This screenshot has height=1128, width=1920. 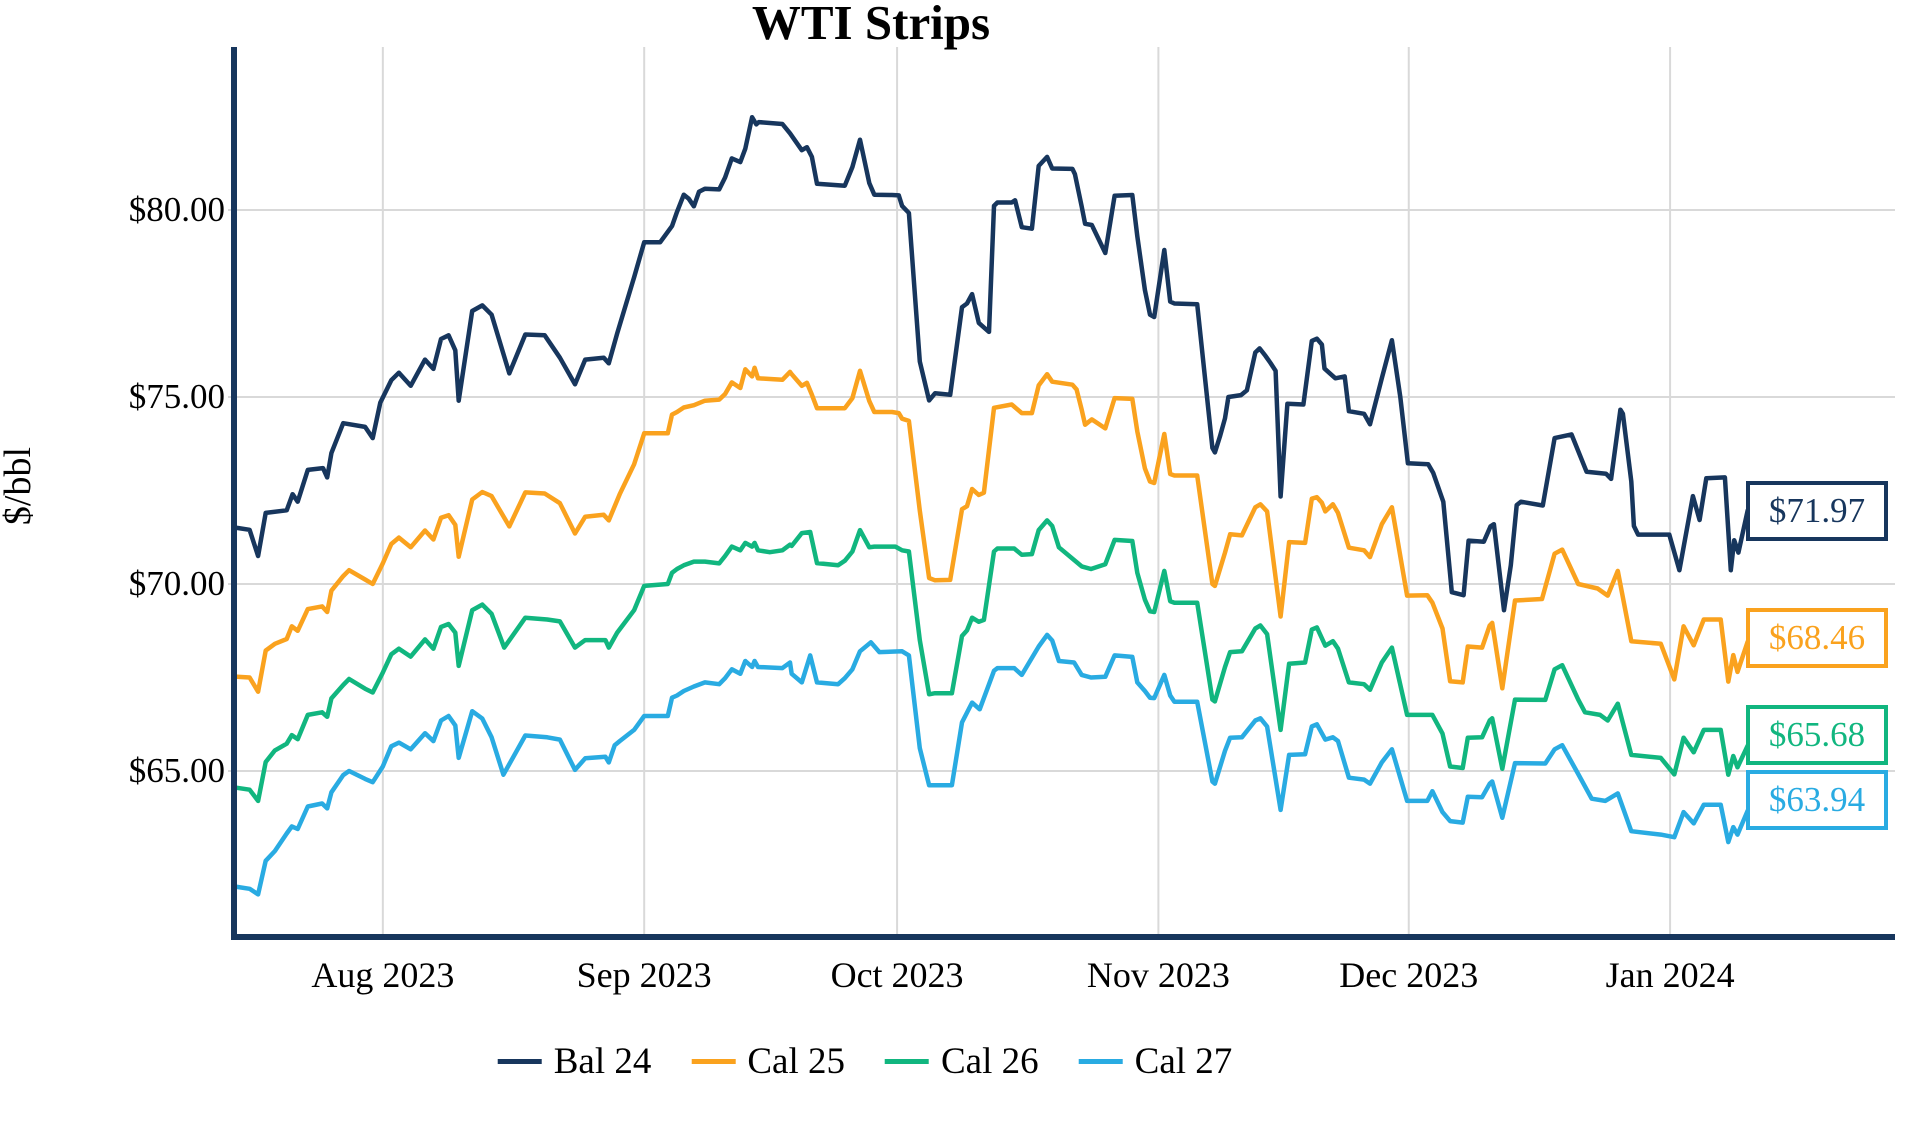 What do you see at coordinates (865, 1061) in the screenshot?
I see `chart-legend: Bal 24 Cal 25 Cal 26 Cal 27` at bounding box center [865, 1061].